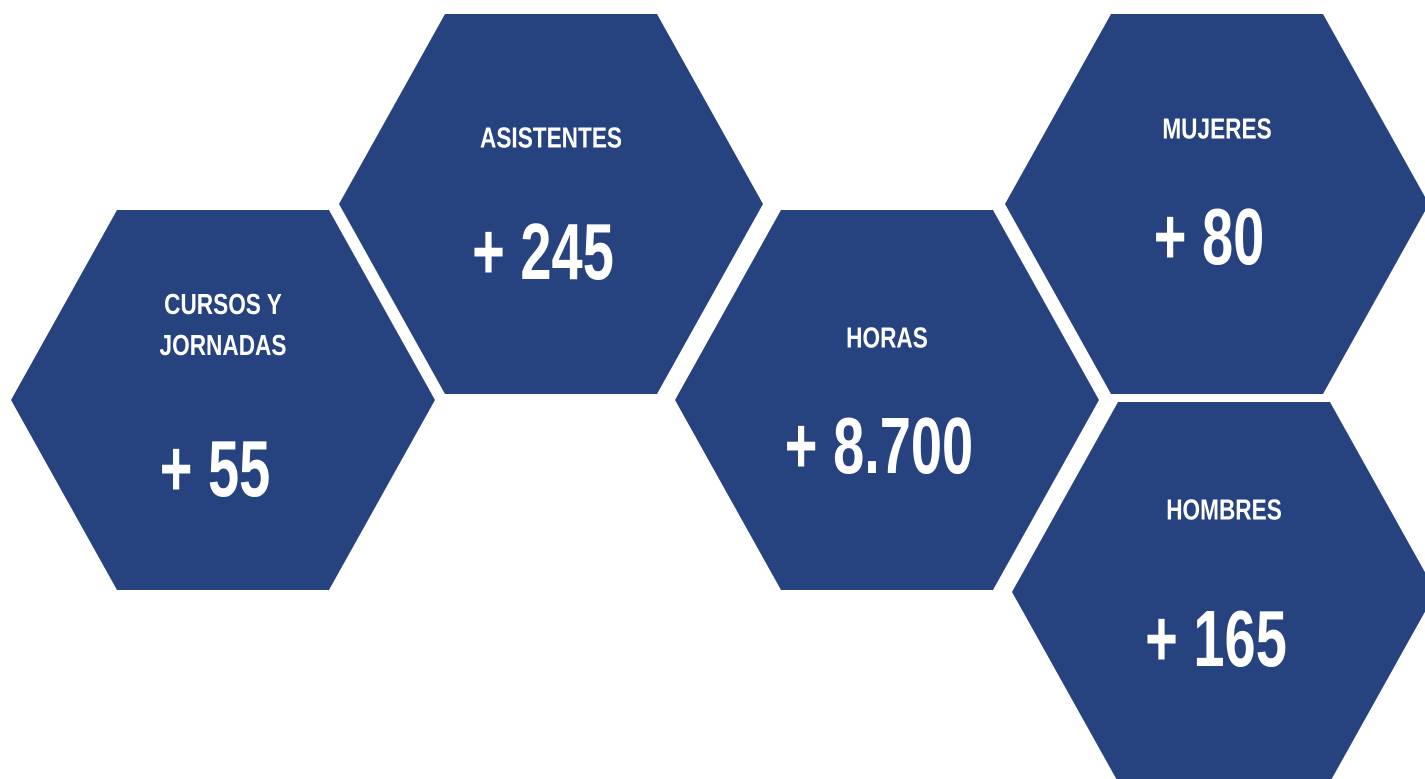 This screenshot has height=779, width=1425. Describe the element at coordinates (1224, 509) in the screenshot. I see `hexagon-label: HOMBRES` at that location.